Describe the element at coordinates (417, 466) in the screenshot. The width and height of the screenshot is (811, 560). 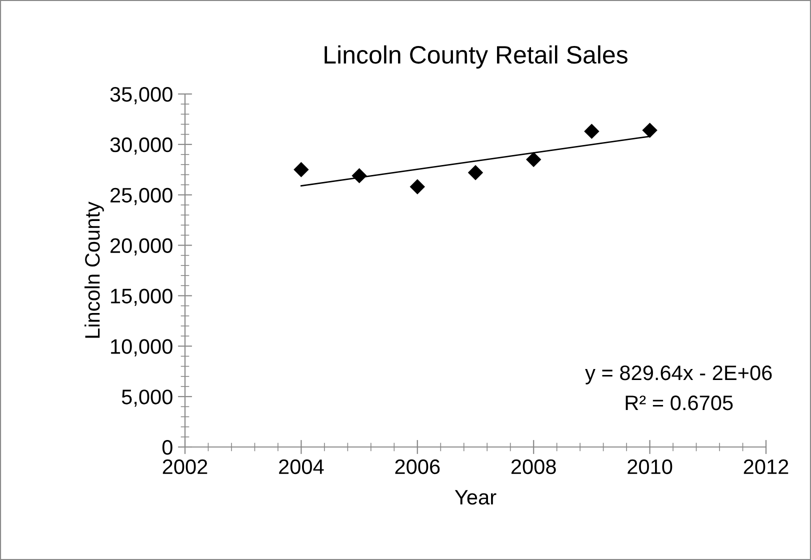
I see `x-tick-label: 2006` at that location.